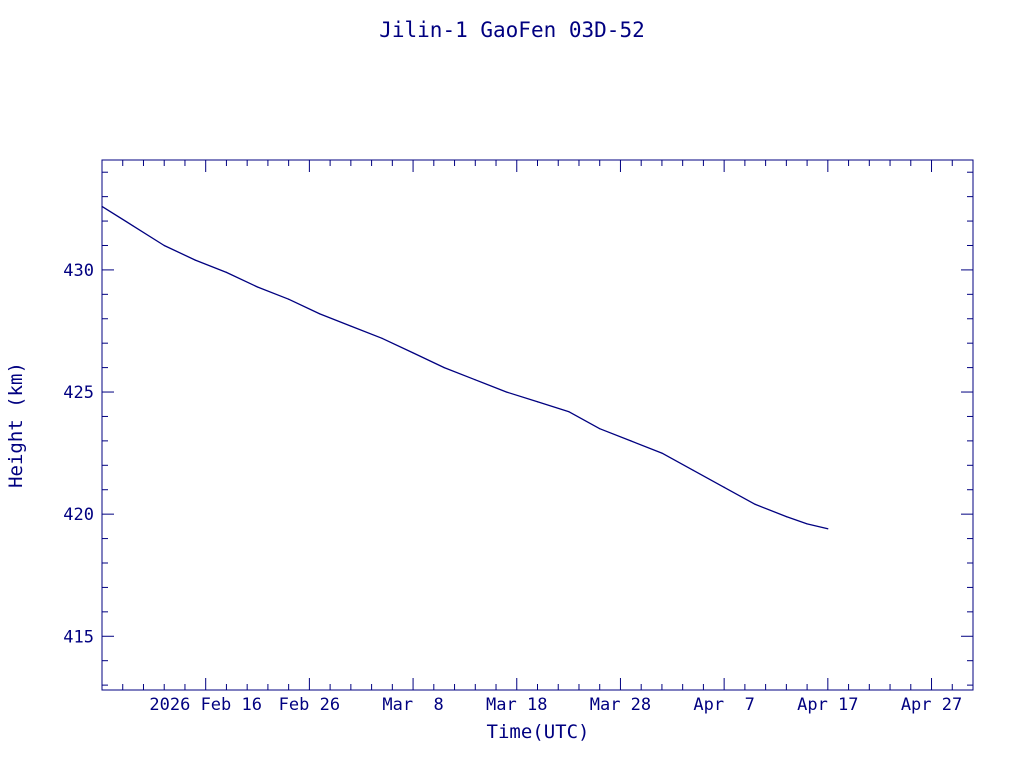  Describe the element at coordinates (78, 637) in the screenshot. I see `y-tick-label: 415` at that location.